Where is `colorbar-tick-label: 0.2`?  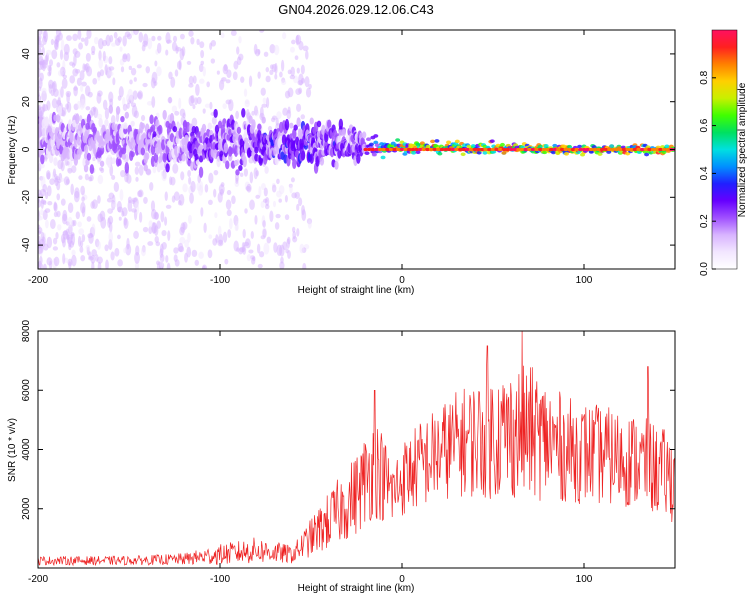 colorbar-tick-label: 0.2 is located at coordinates (704, 221).